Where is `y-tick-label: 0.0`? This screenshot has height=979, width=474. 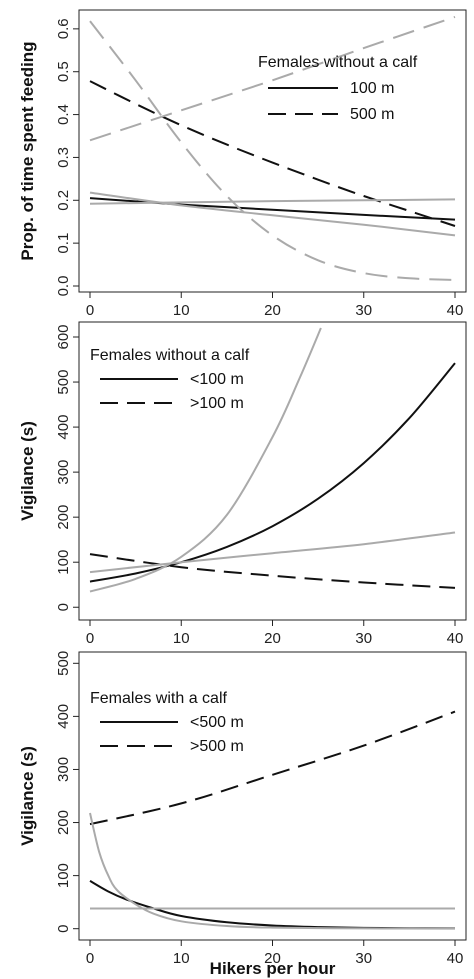 y-tick-label: 0.0 is located at coordinates (63, 286).